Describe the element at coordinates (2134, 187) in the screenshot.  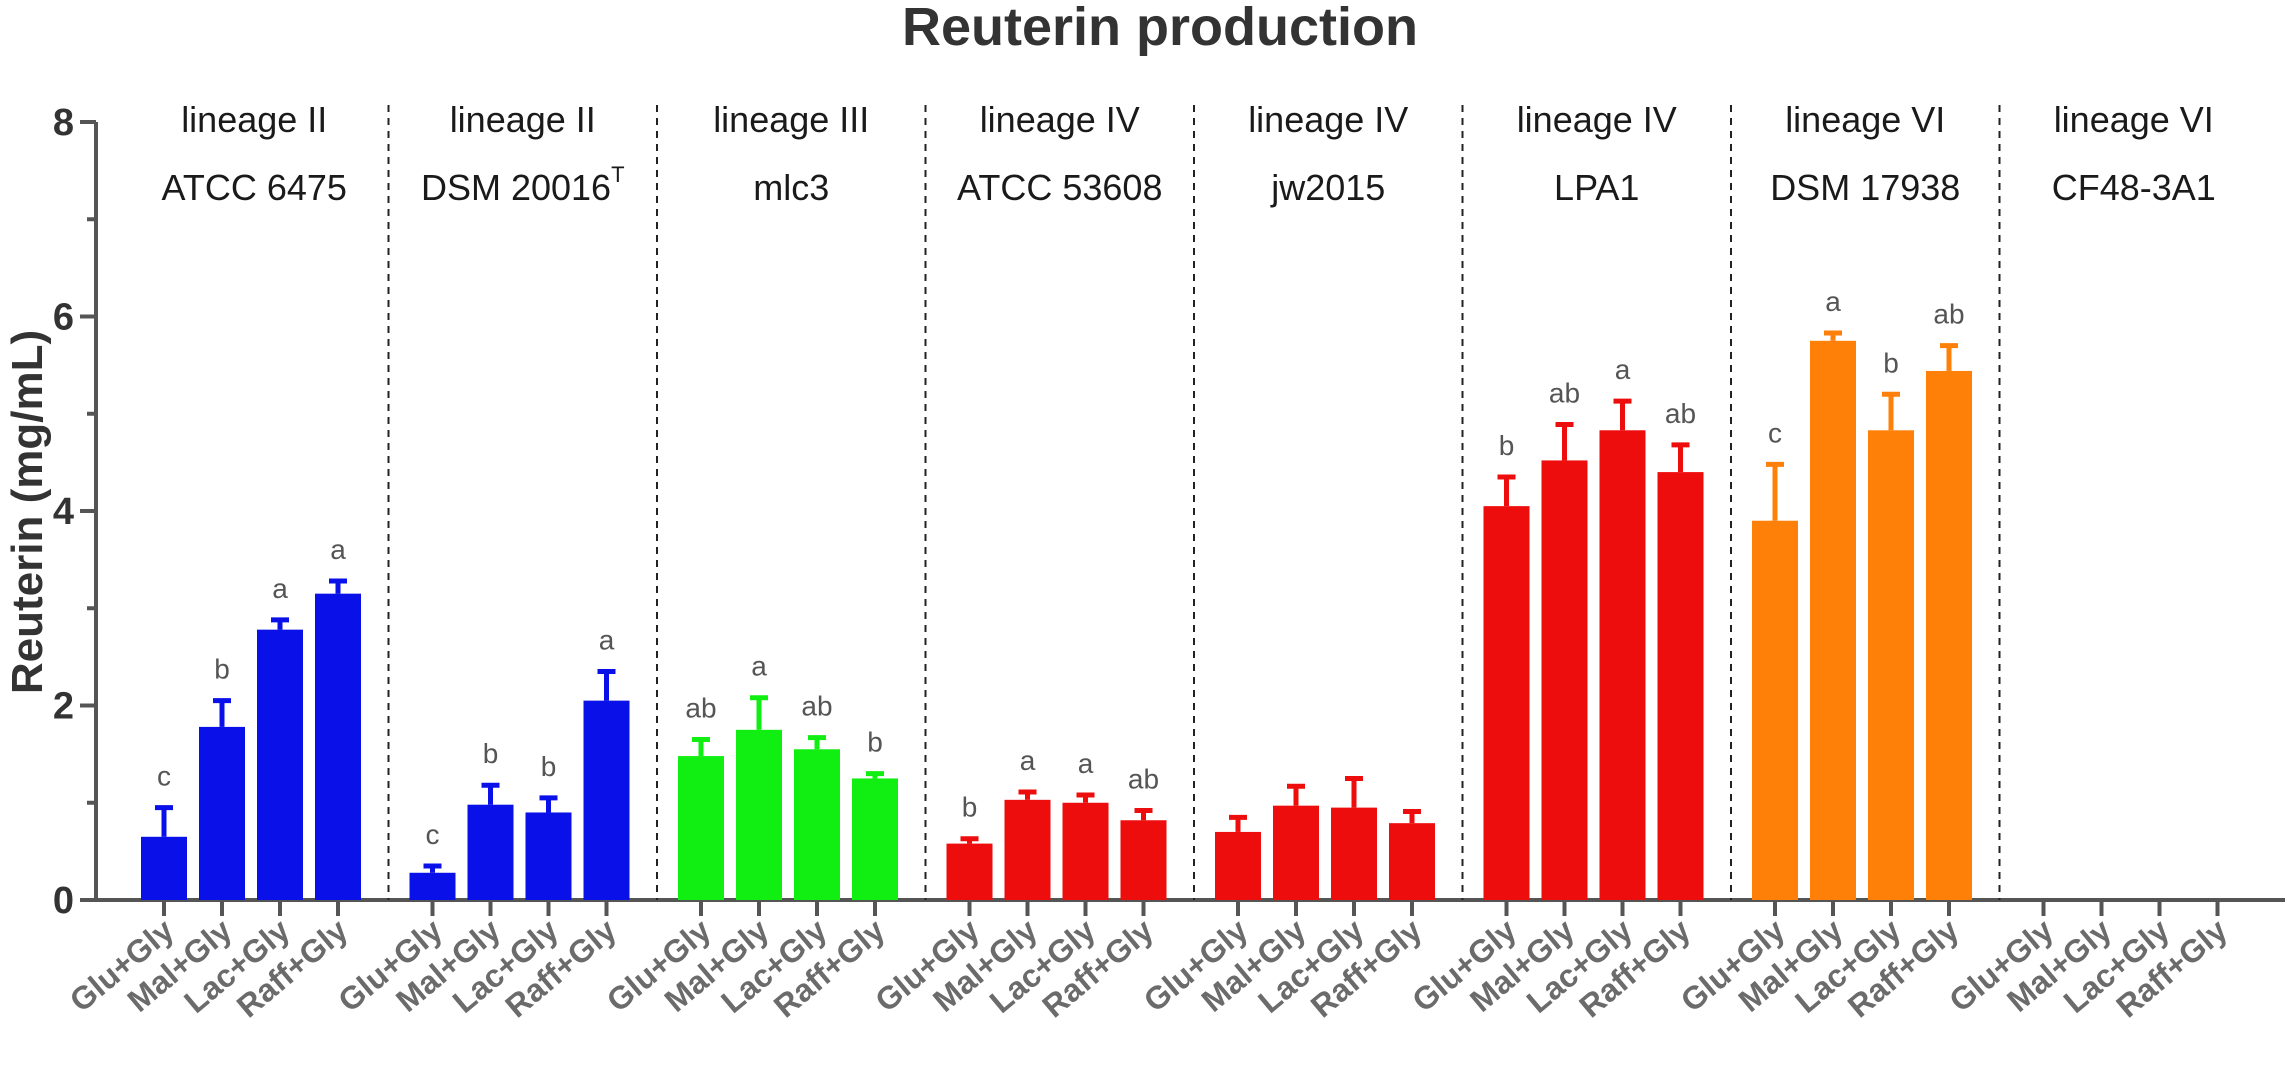
I see `group-strain-label: CF48-3A1` at that location.